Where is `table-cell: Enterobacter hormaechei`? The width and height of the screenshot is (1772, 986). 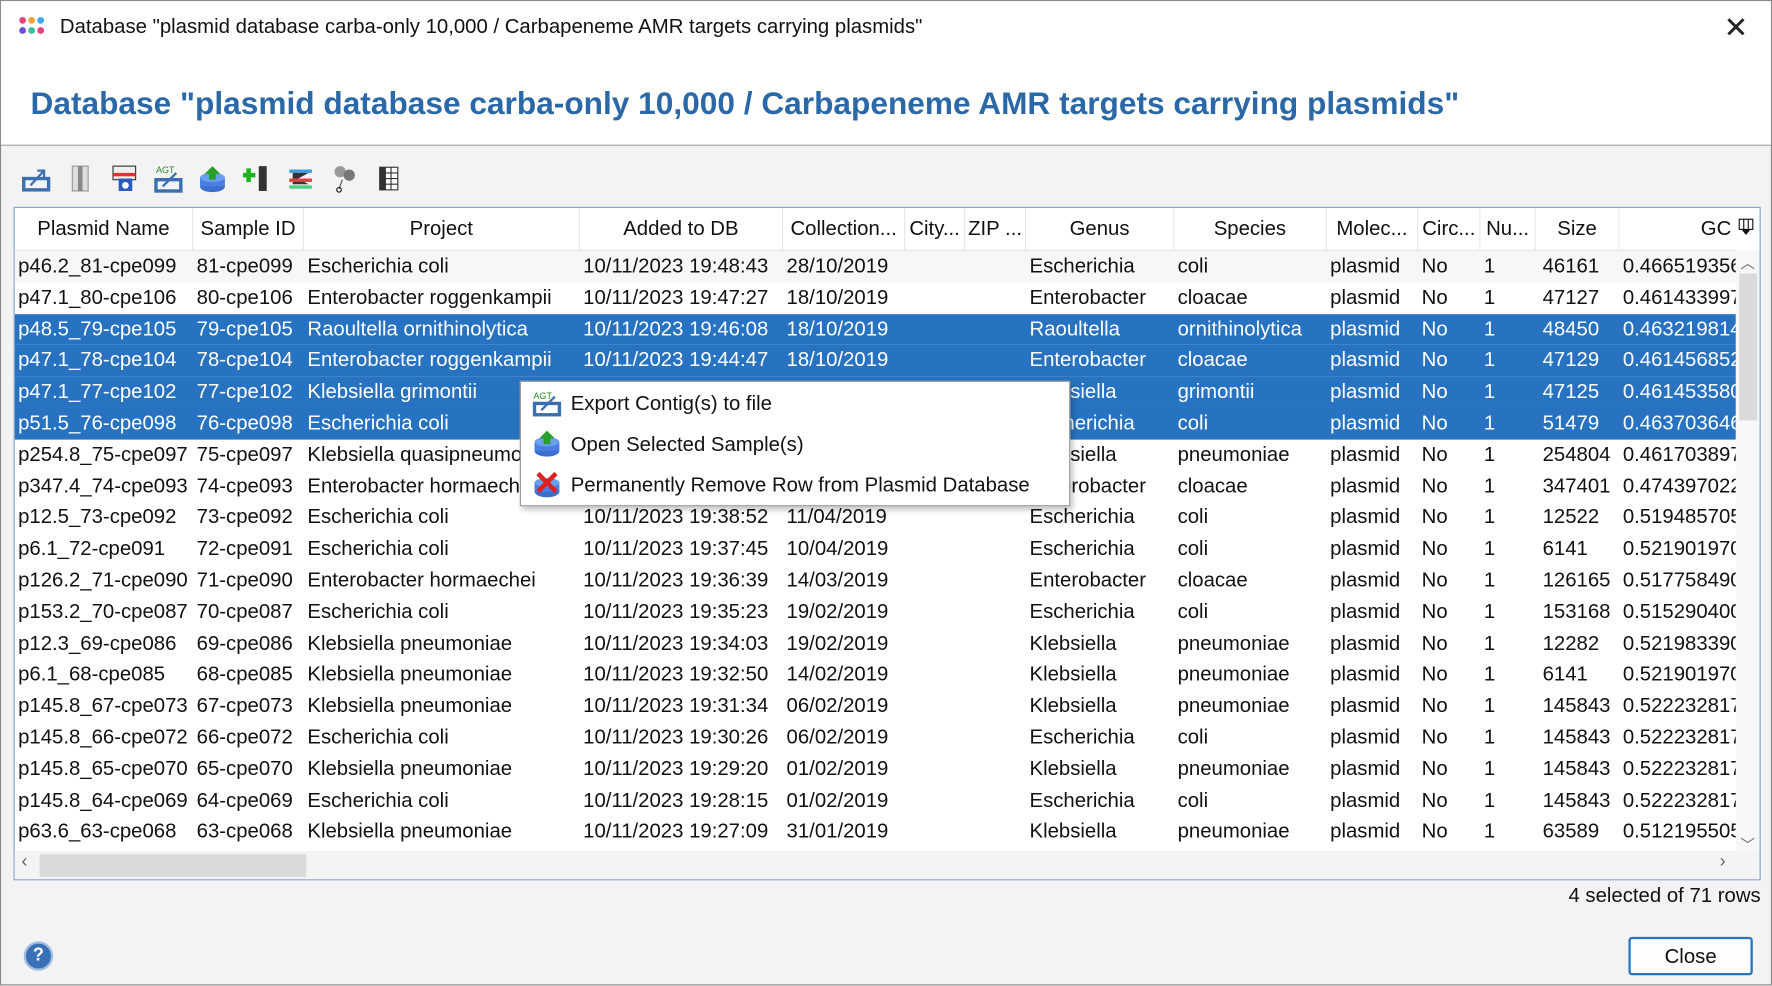
table-cell: Enterobacter hormaechei is located at coordinates (421, 485).